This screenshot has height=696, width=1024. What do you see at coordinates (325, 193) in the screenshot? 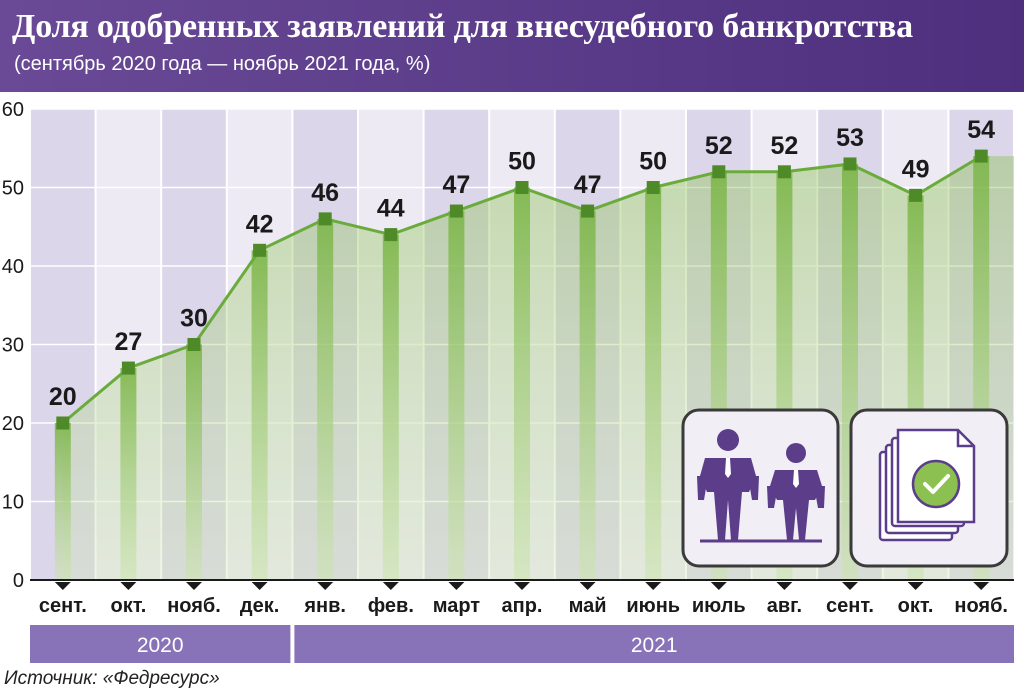
I see `data-label: 46` at bounding box center [325, 193].